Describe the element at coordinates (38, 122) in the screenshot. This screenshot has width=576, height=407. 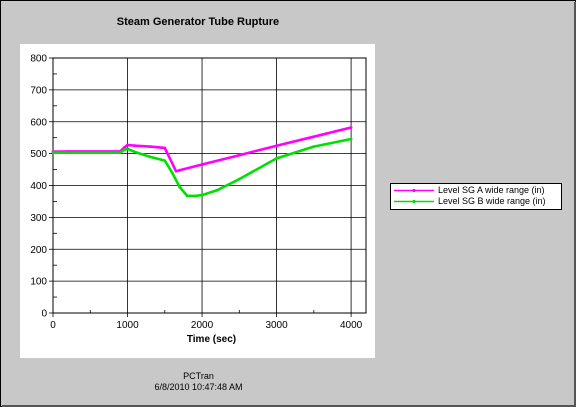
I see `y-tick-label: 600` at that location.